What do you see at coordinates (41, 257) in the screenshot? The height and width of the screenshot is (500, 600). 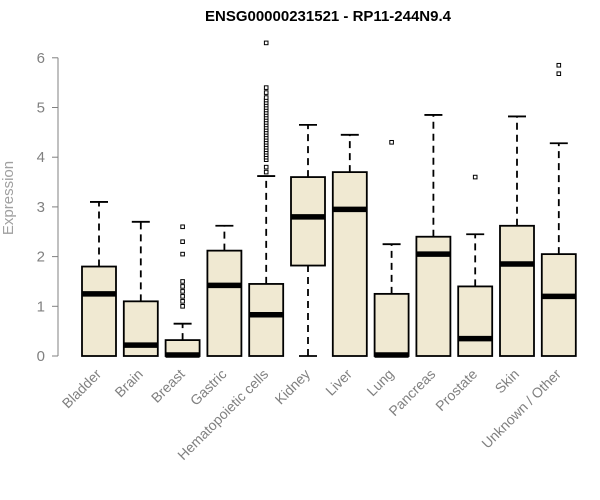 I see `y-tick-label: 2` at bounding box center [41, 257].